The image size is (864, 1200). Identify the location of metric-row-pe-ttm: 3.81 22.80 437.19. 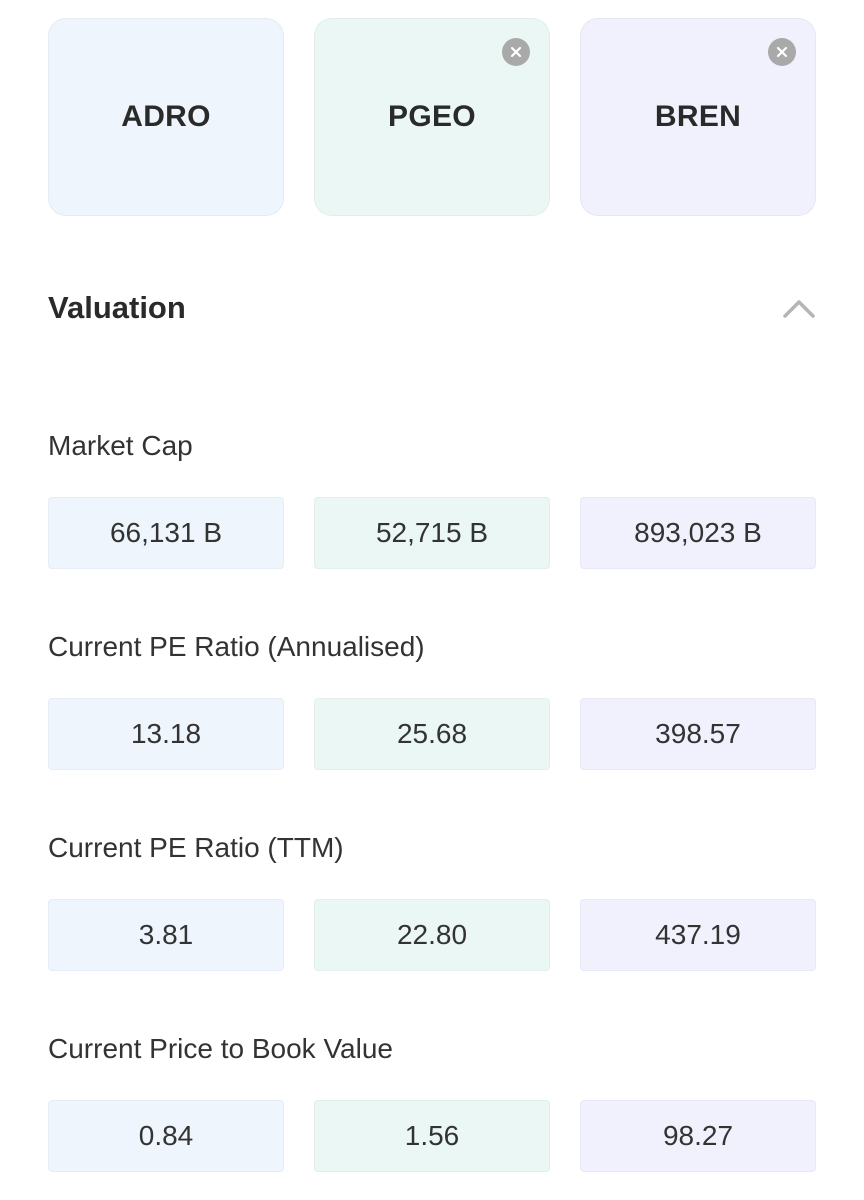
(432, 935).